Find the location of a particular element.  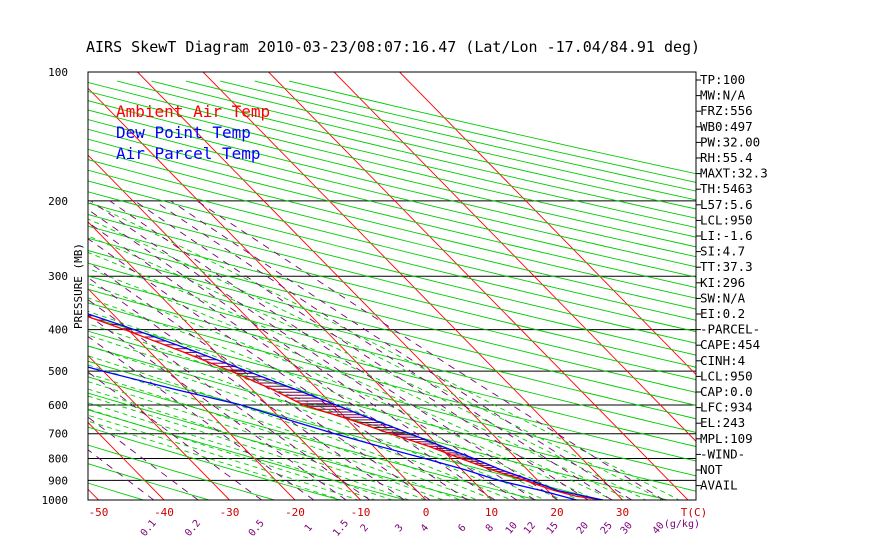

temp-tick-bottom: -40 is located at coordinates (164, 512).